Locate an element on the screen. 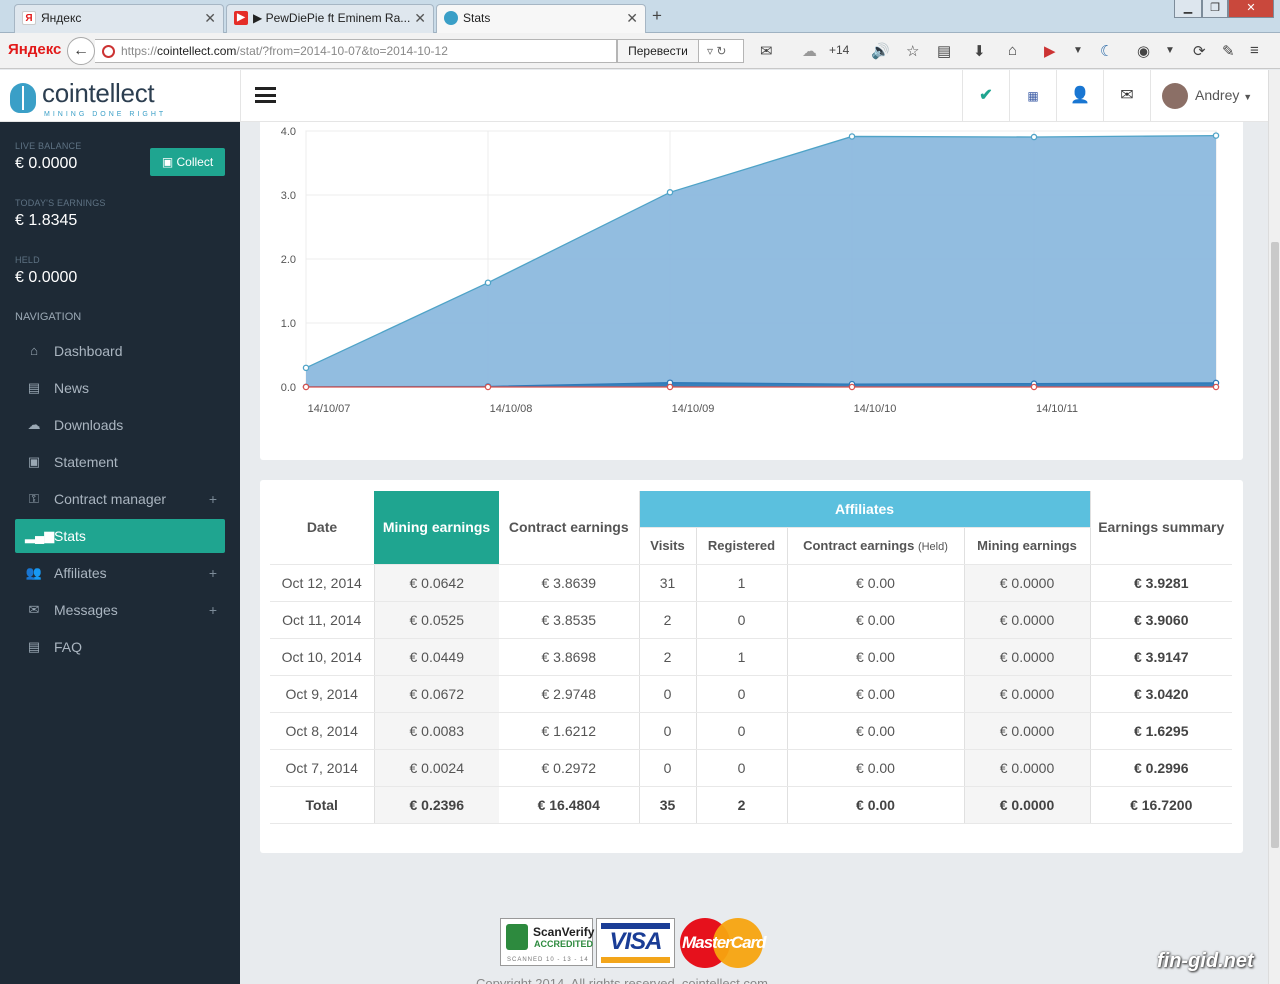 The width and height of the screenshot is (1280, 984). mail-icon: ✉ is located at coordinates (766, 51).